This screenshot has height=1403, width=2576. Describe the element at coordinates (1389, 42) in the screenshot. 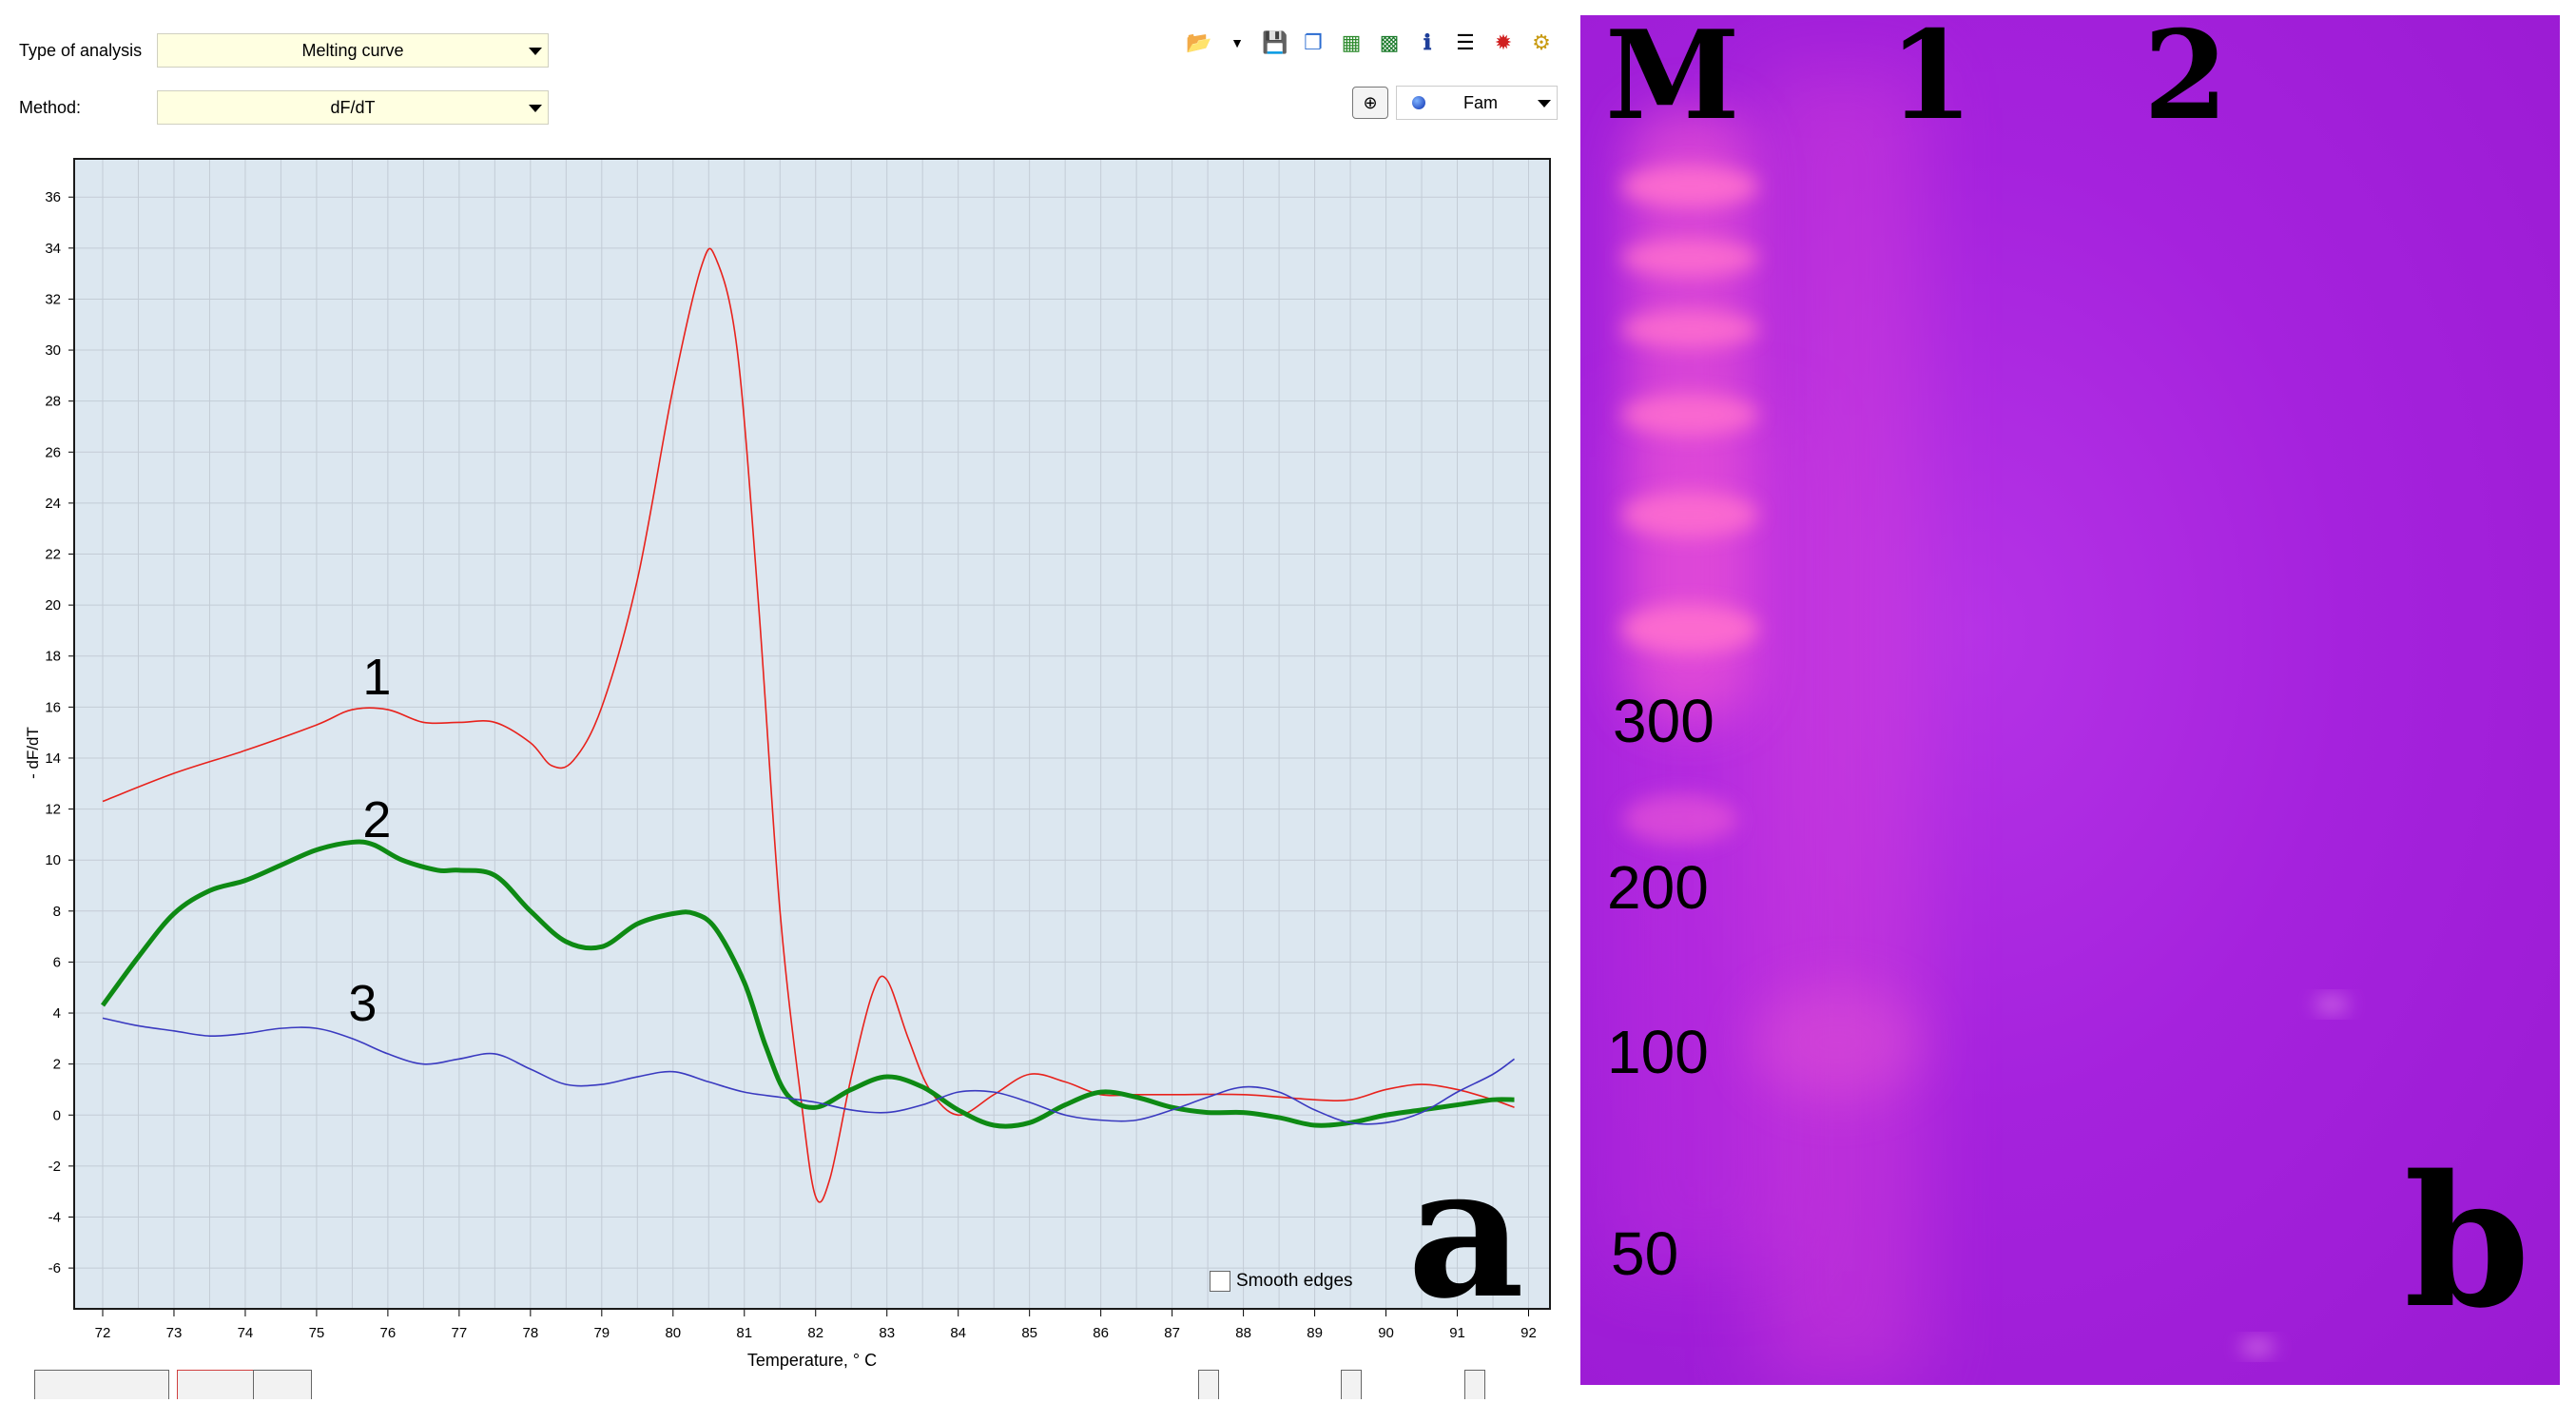

I see `plate-grid-icon: ▩` at that location.